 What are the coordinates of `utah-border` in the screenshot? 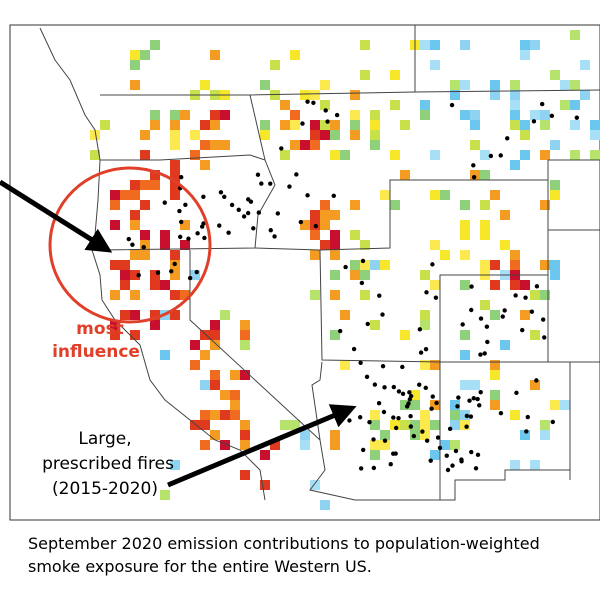 It's located at (434, 261).